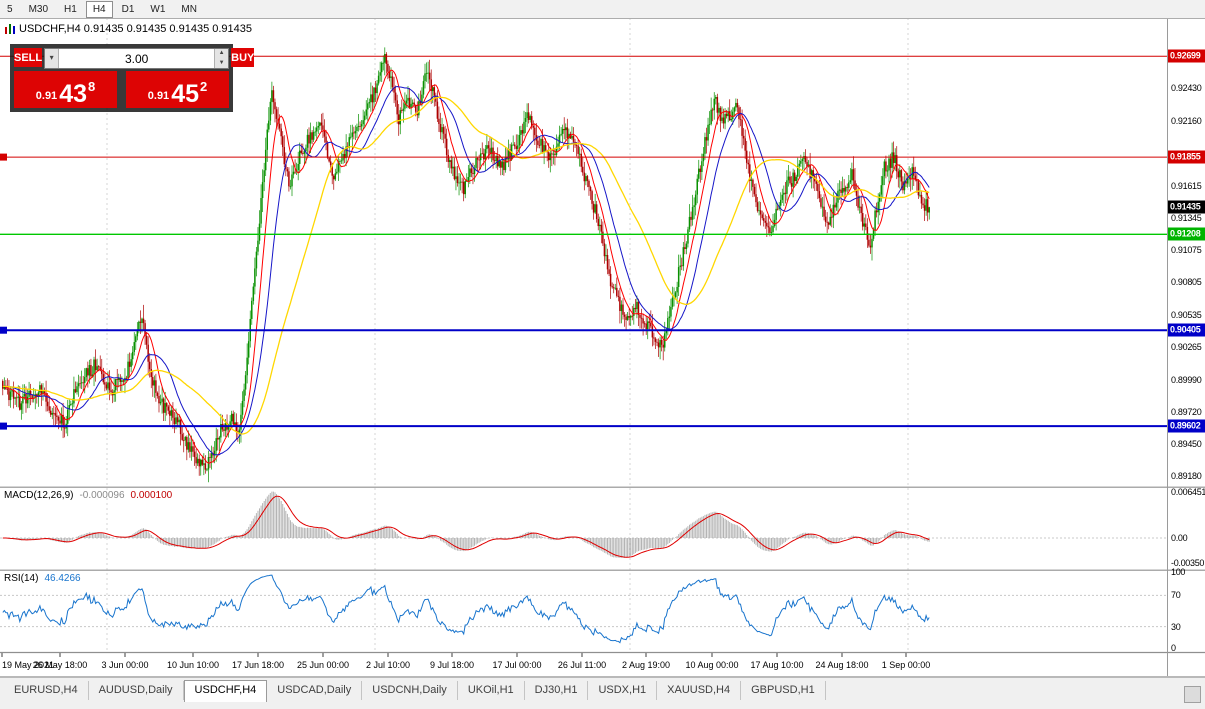 The width and height of the screenshot is (1205, 709). Describe the element at coordinates (189, 9) in the screenshot. I see `timeframe-button-mn: MN` at that location.